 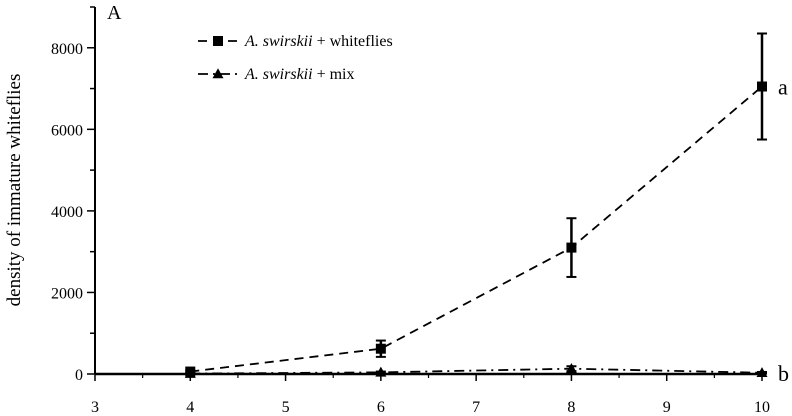 I want to click on legend-label-treatment: + mix, so click(x=334, y=74).